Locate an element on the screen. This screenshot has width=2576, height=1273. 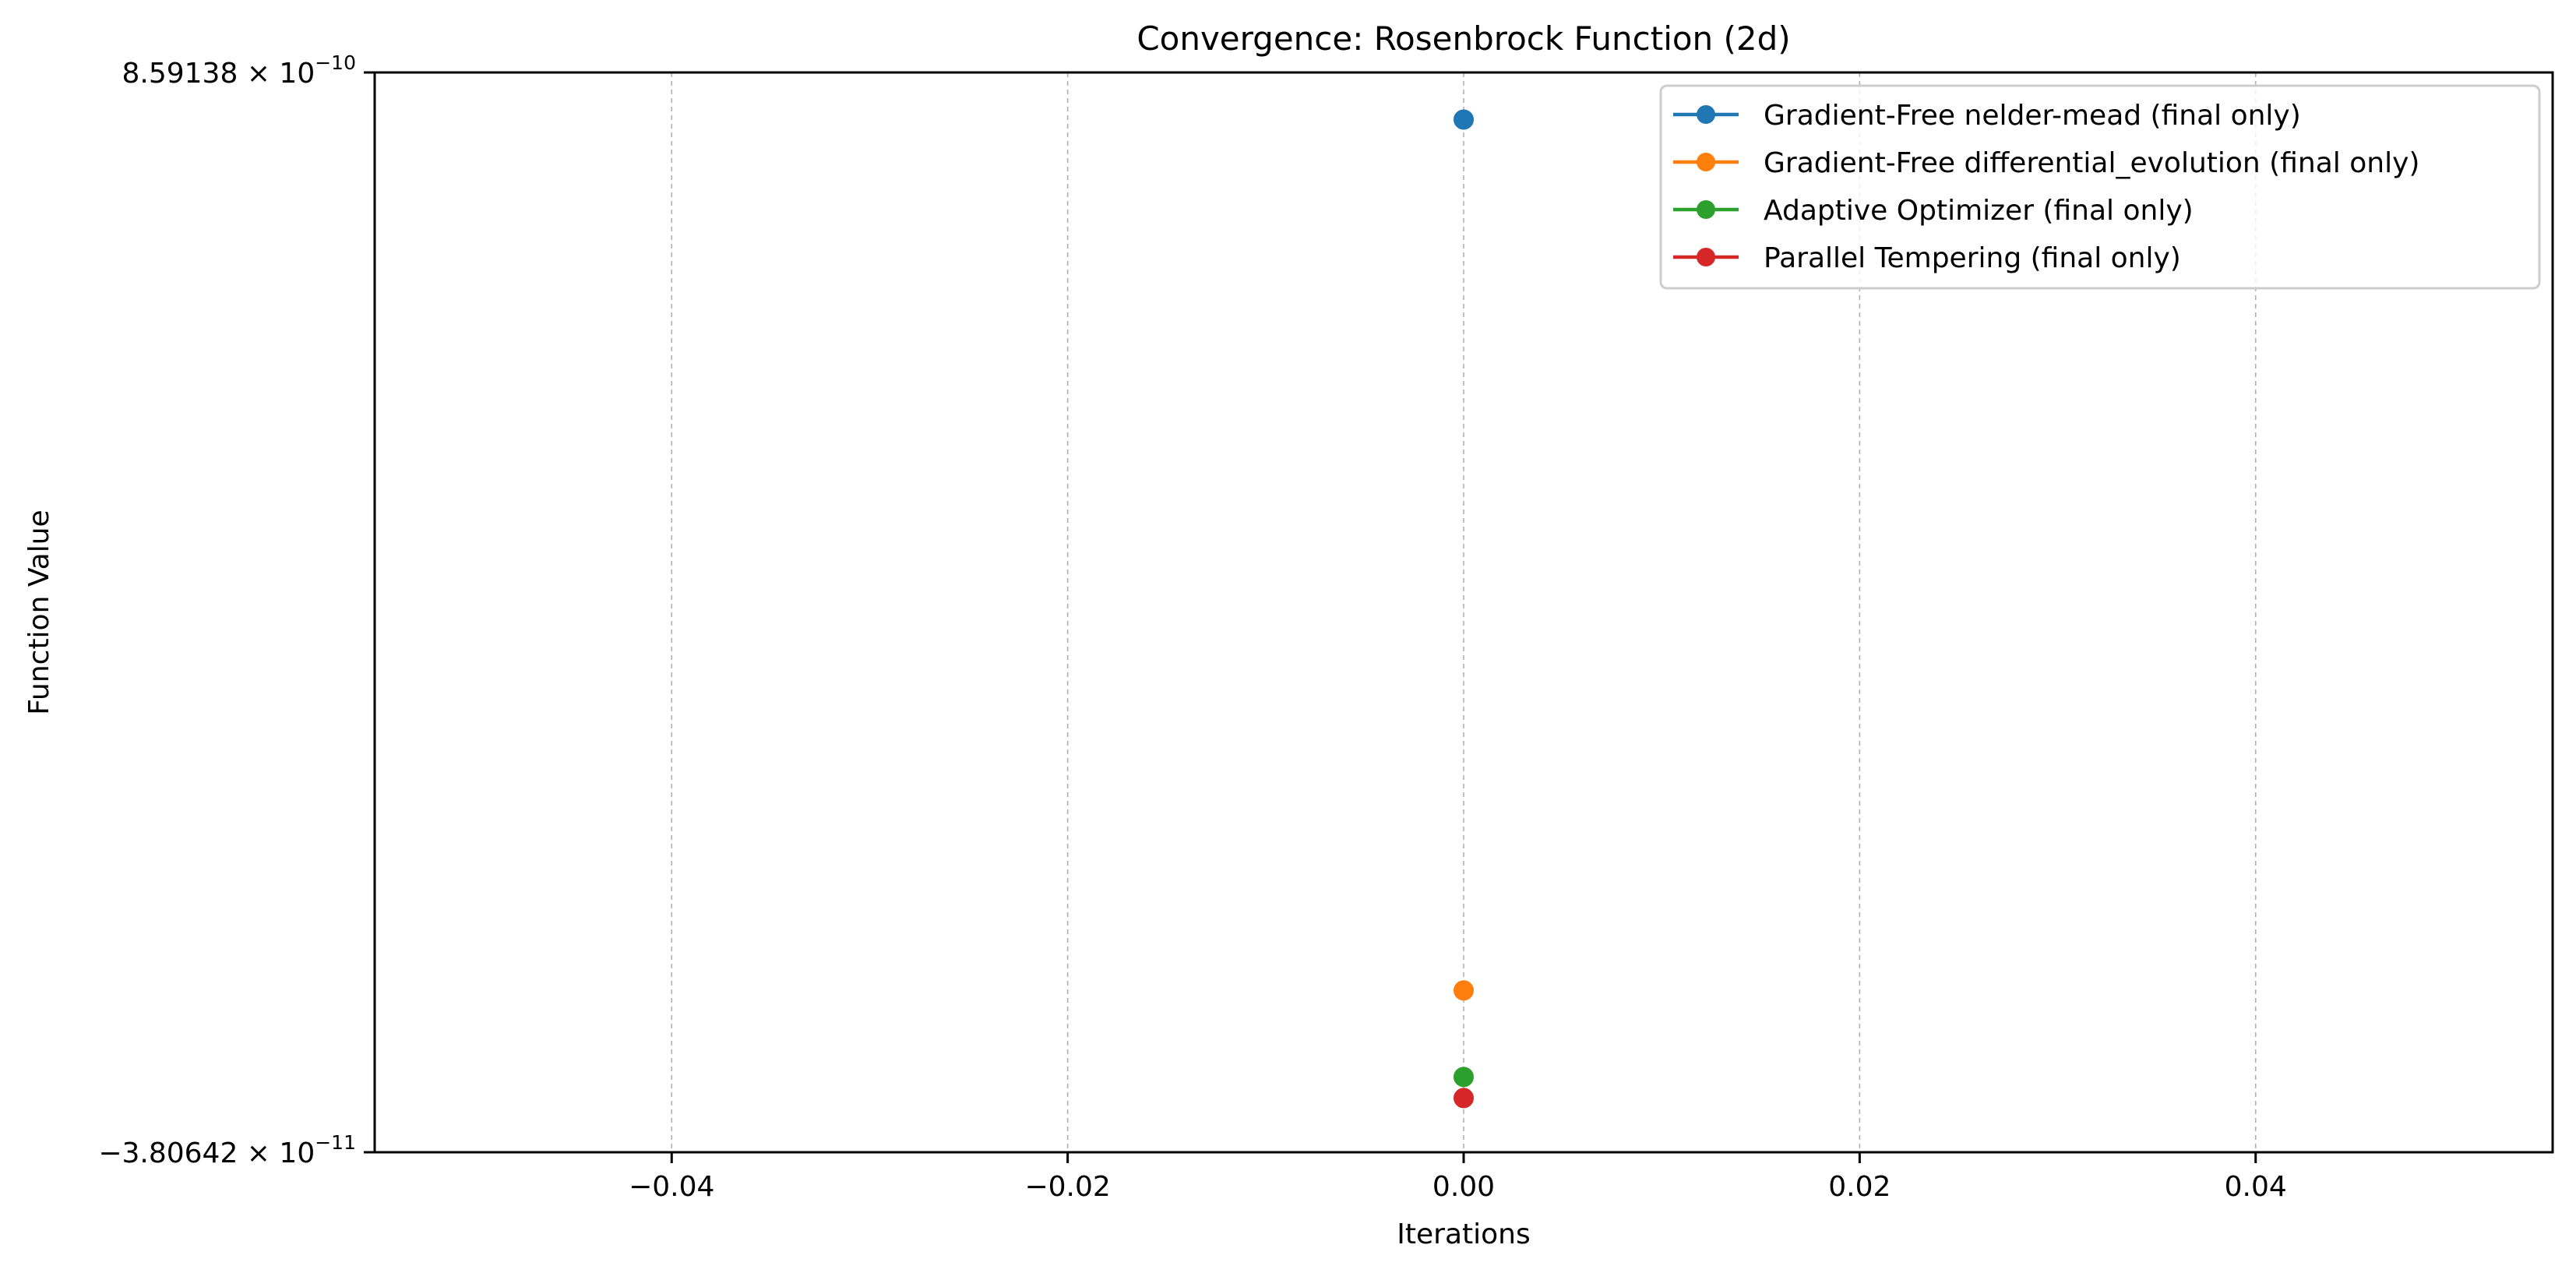
legend-label: Parallel Tempering (final only) is located at coordinates (1972, 258).